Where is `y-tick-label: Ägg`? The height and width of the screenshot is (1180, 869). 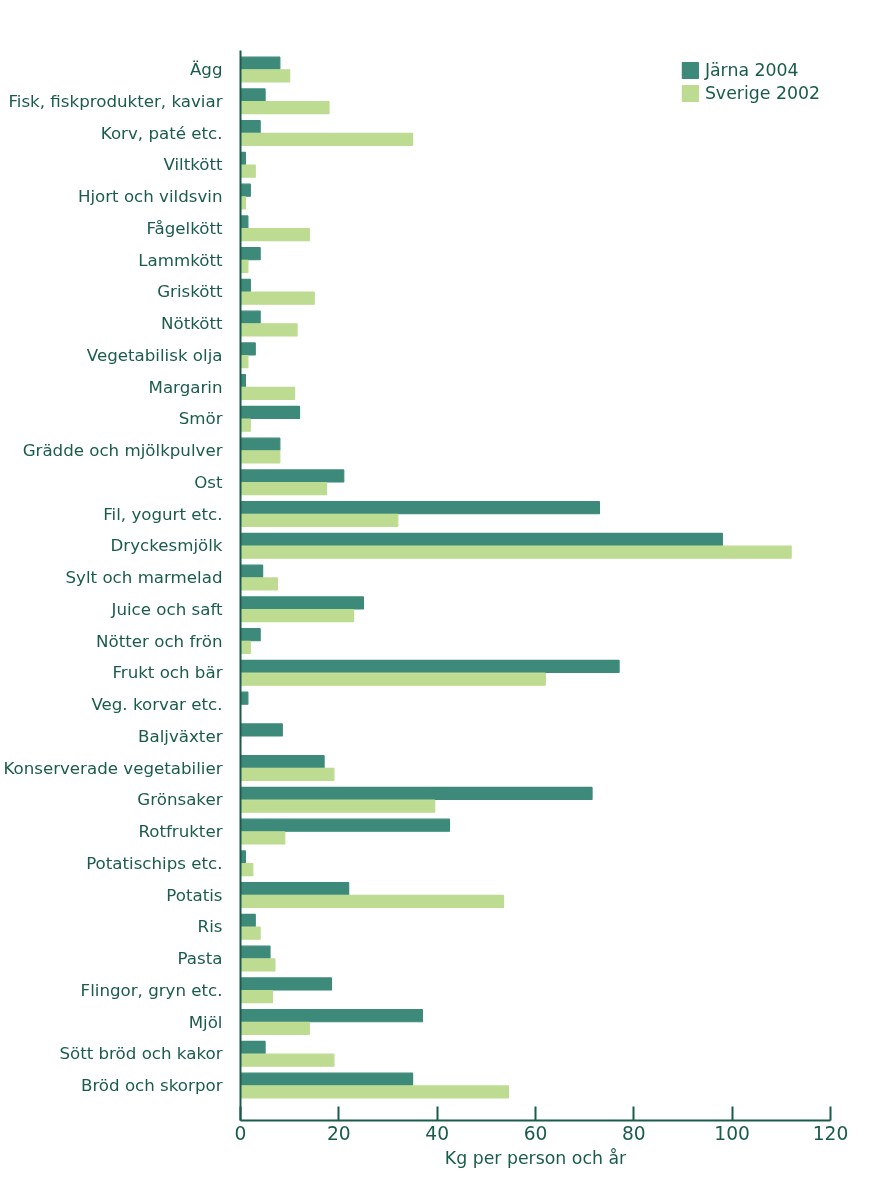
y-tick-label: Ägg is located at coordinates (206, 70).